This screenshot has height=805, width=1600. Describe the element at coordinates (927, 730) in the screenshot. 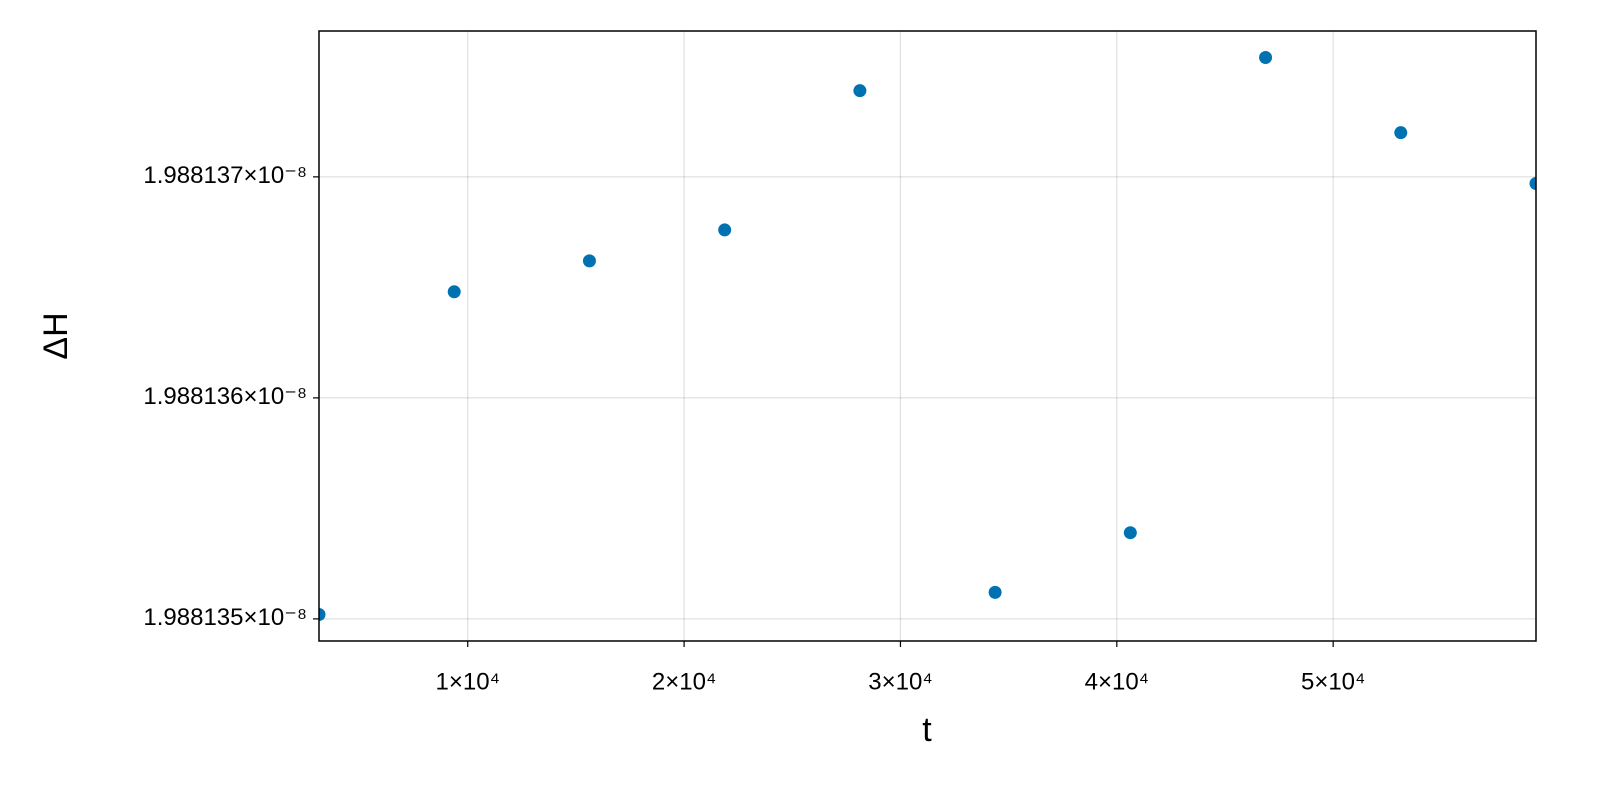

I see `x-axis-label: t` at that location.